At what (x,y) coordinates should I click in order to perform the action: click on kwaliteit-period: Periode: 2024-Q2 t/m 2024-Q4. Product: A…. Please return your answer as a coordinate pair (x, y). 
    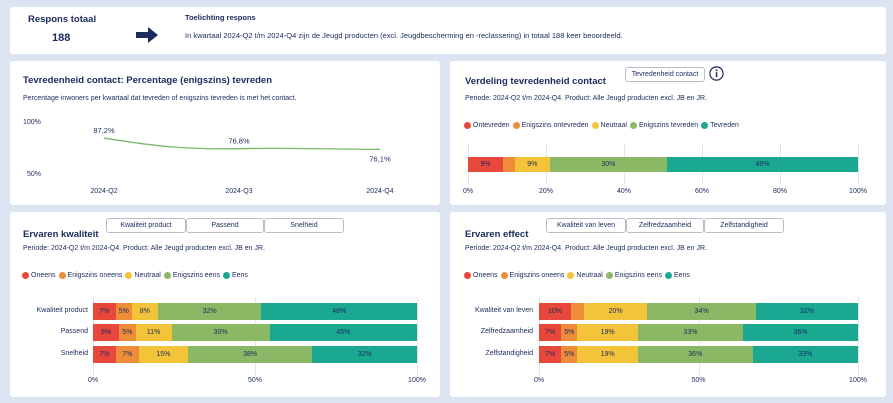
    Looking at the image, I should click on (144, 248).